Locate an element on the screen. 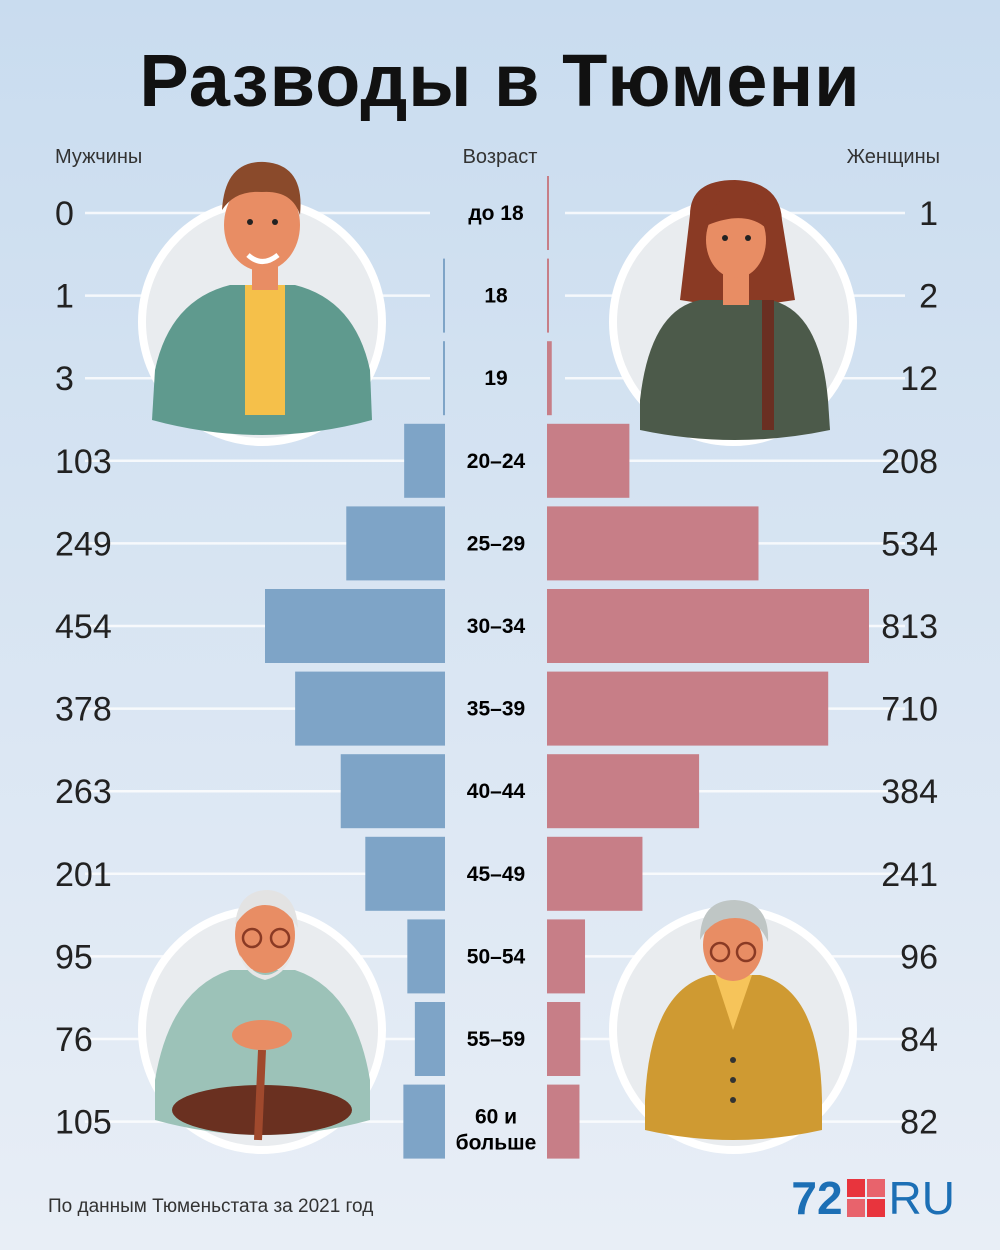 This screenshot has width=1000, height=1250. logo-square-icon is located at coordinates (865, 1198).